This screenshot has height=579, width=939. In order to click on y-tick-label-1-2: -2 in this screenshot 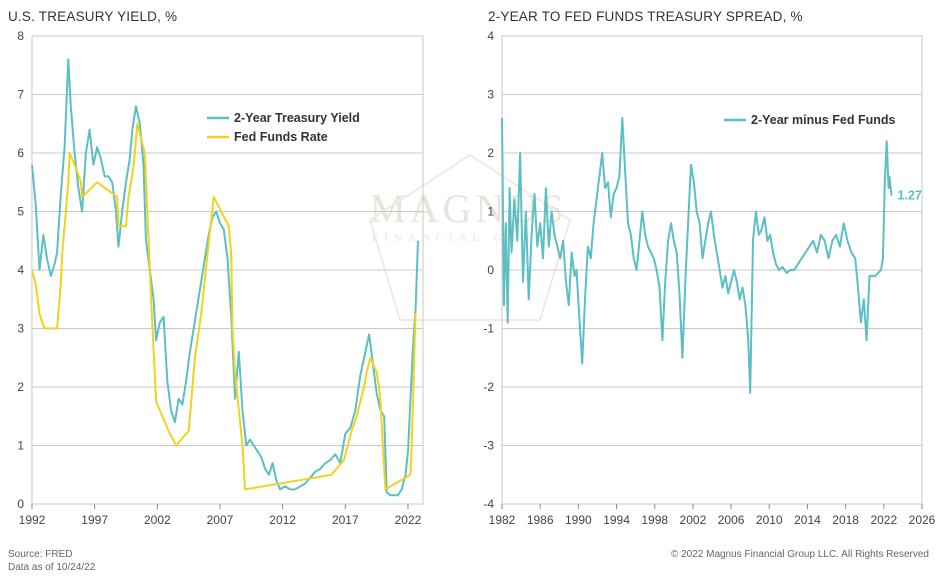, I will do `click(488, 387)`.